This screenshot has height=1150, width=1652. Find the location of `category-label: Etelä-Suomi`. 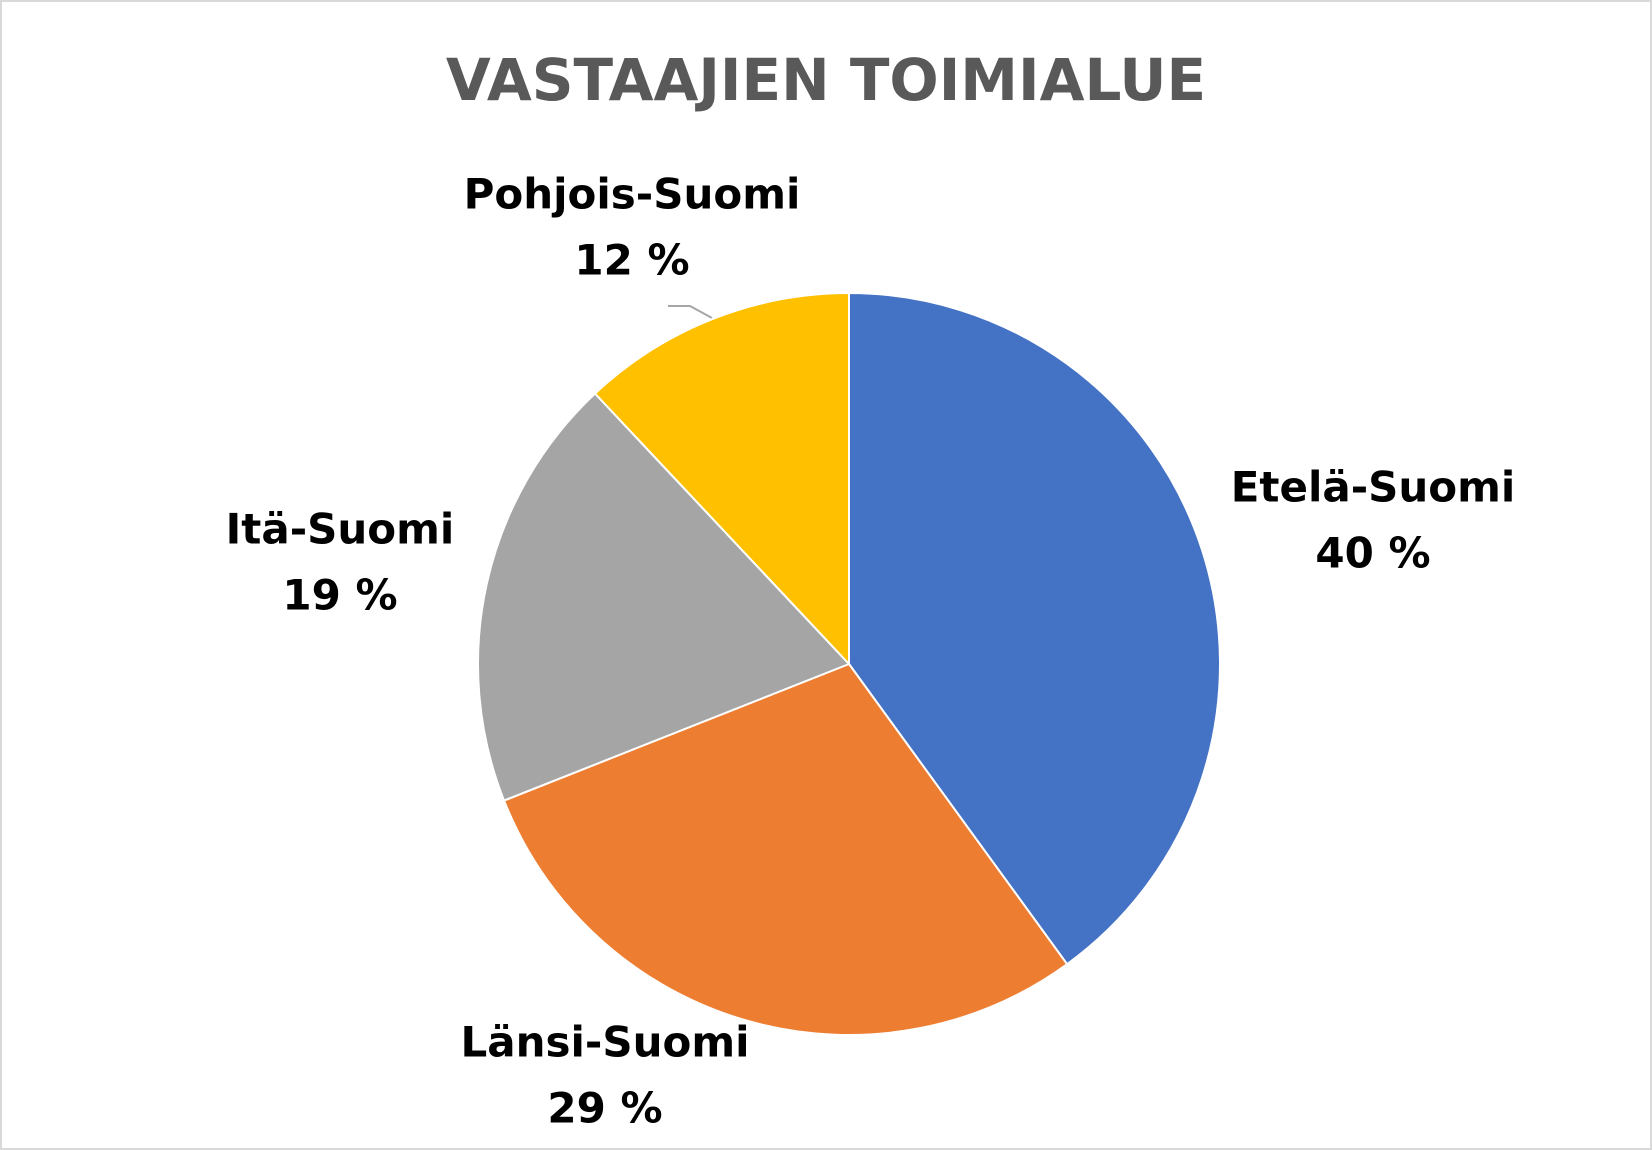

category-label: Etelä-Suomi is located at coordinates (1373, 487).